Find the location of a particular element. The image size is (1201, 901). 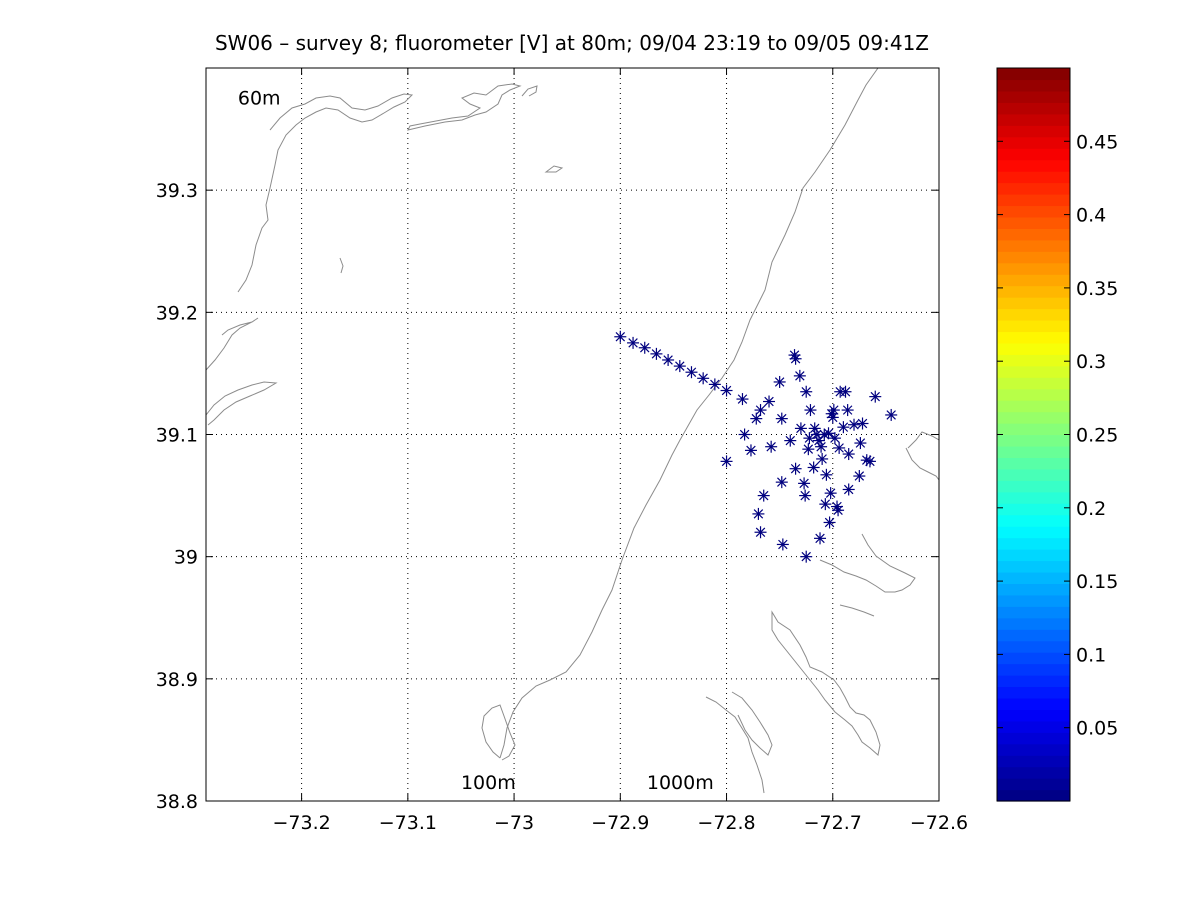

y-tick-label: 39 is located at coordinates (186, 558).